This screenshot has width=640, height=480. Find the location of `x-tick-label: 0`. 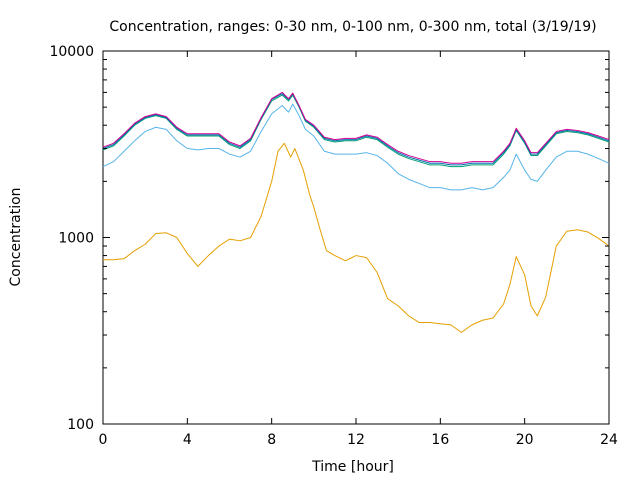

x-tick-label: 0 is located at coordinates (103, 440).